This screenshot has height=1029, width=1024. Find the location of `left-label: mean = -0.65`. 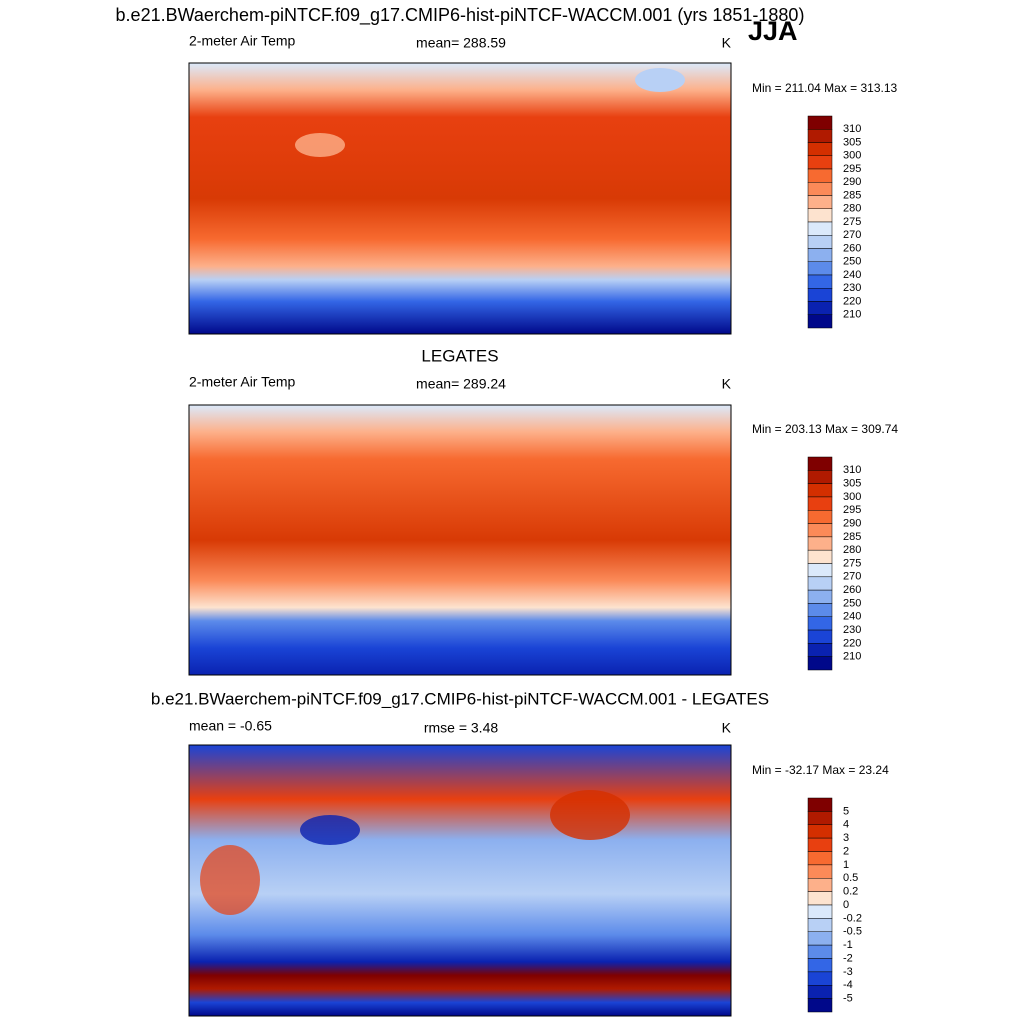

left-label: mean = -0.65 is located at coordinates (230, 726).